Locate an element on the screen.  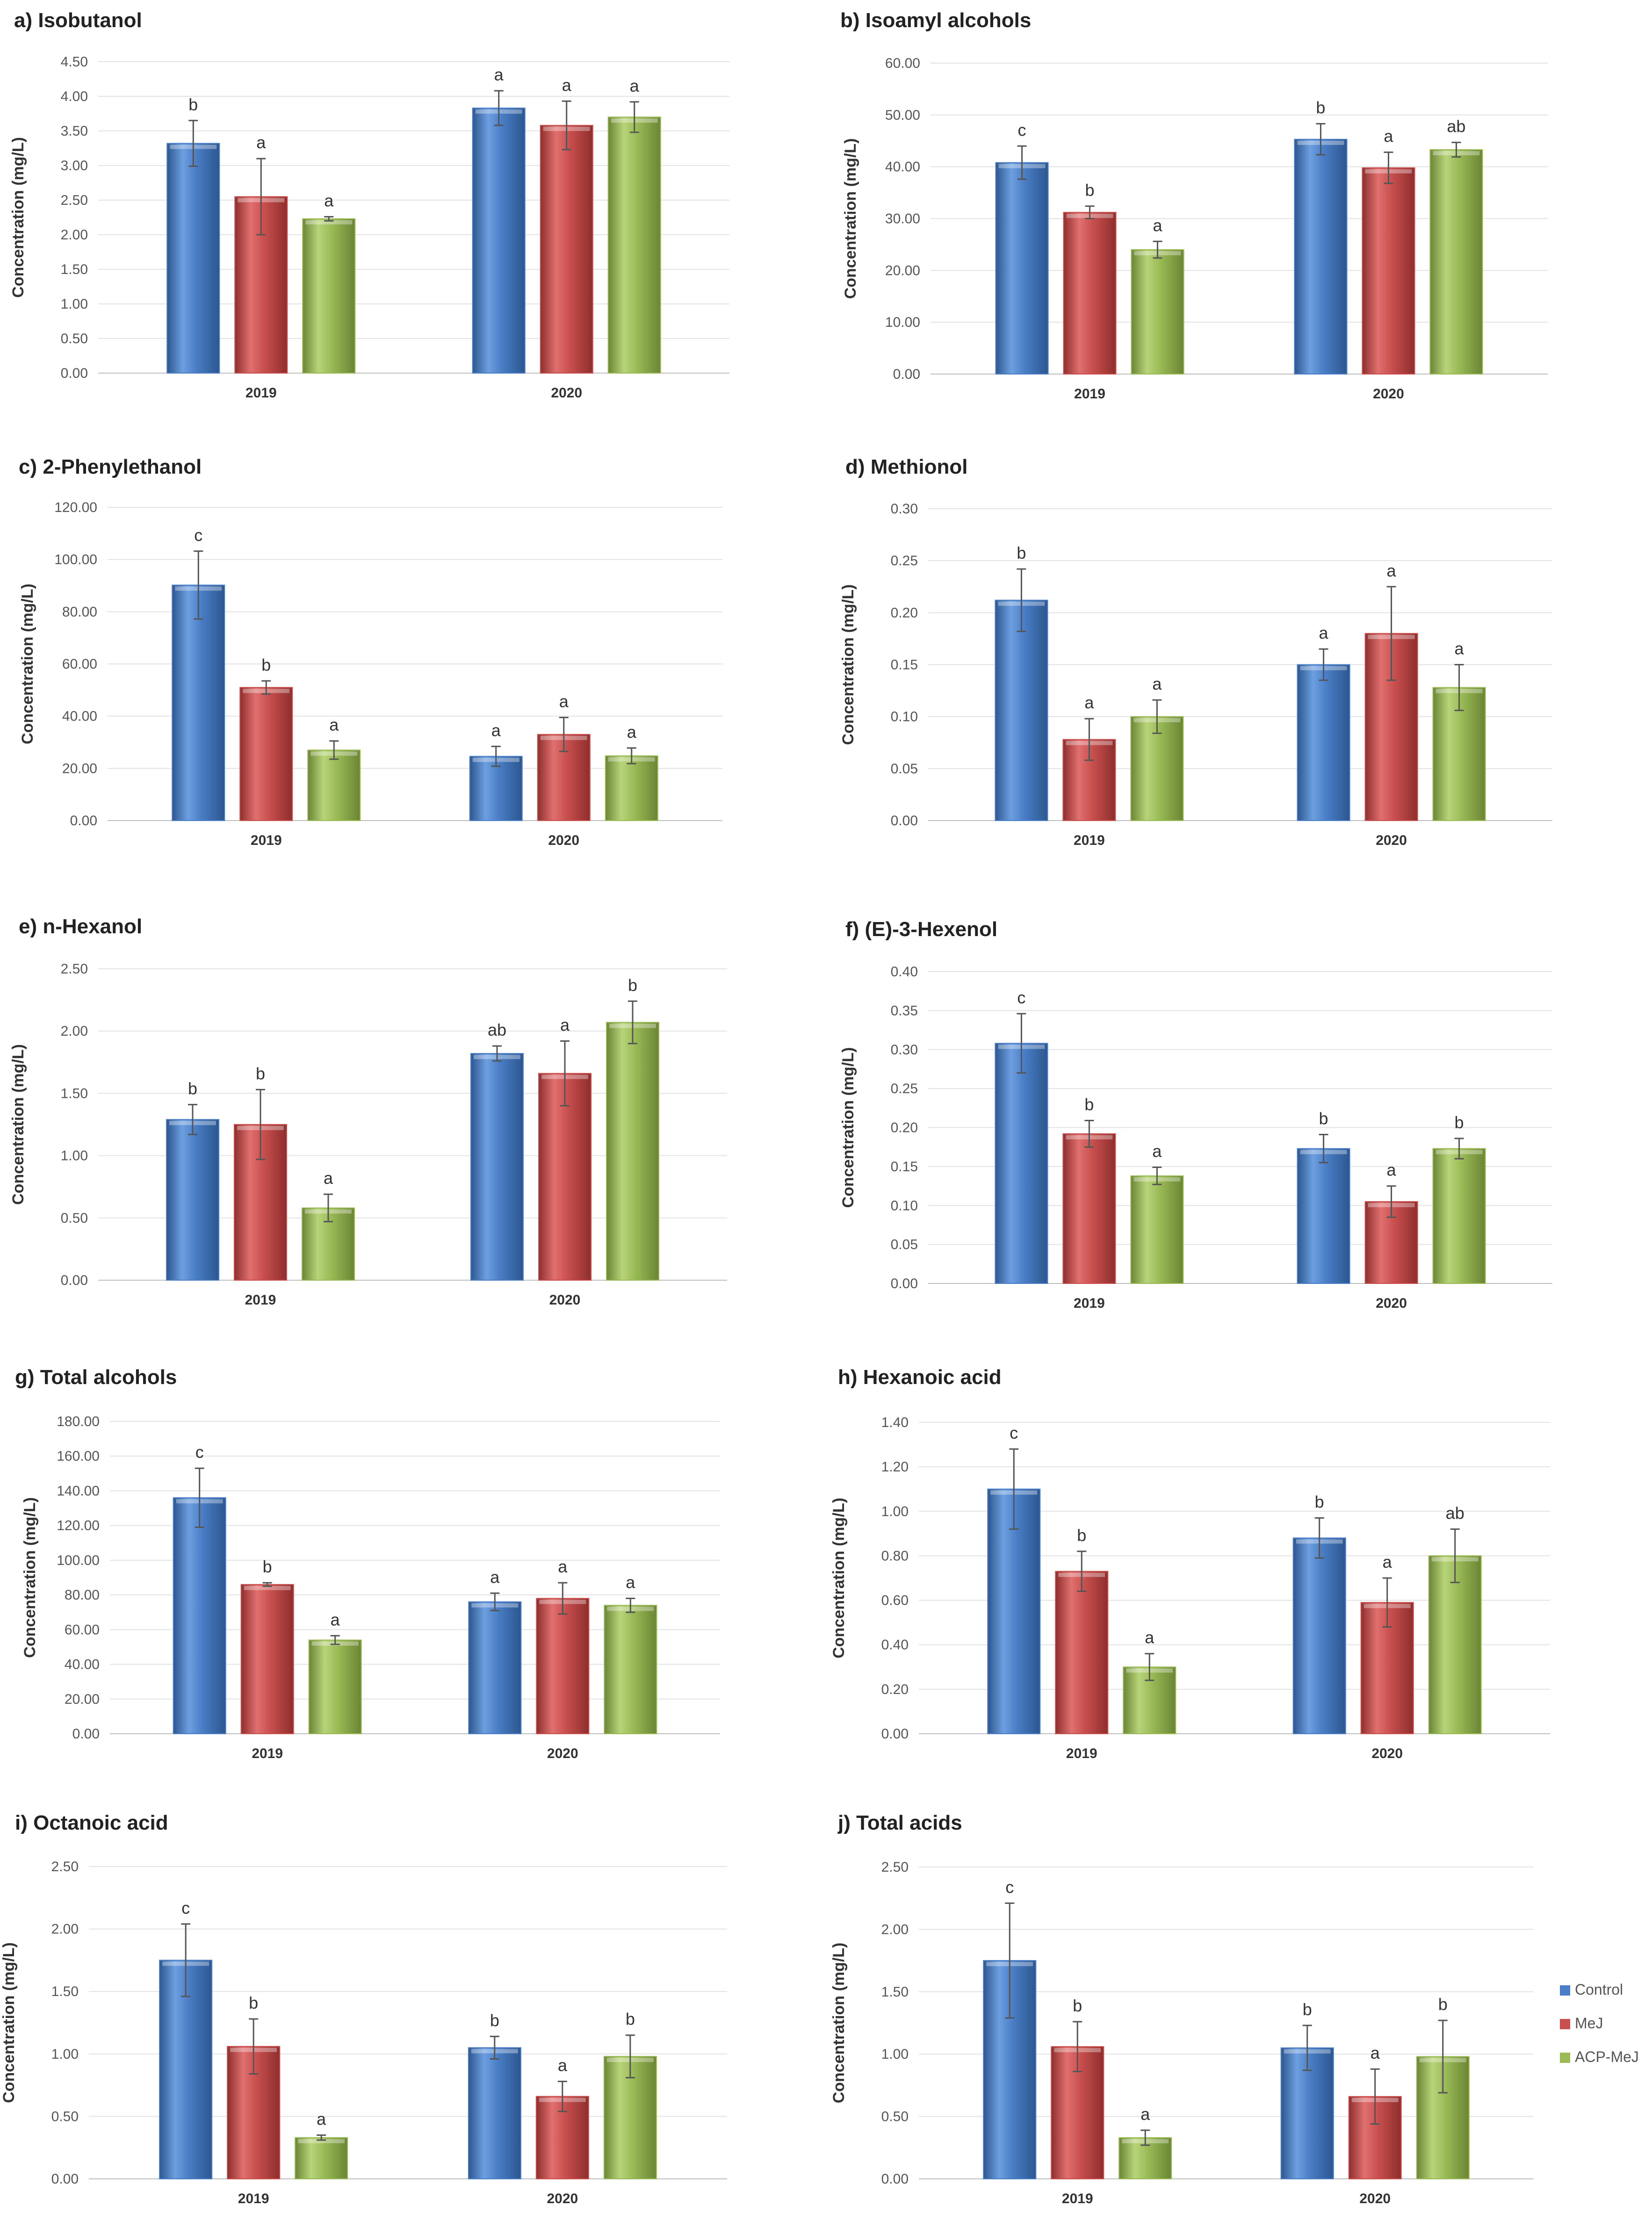
panel-title: g) Total alcohols is located at coordinates (96, 1377).